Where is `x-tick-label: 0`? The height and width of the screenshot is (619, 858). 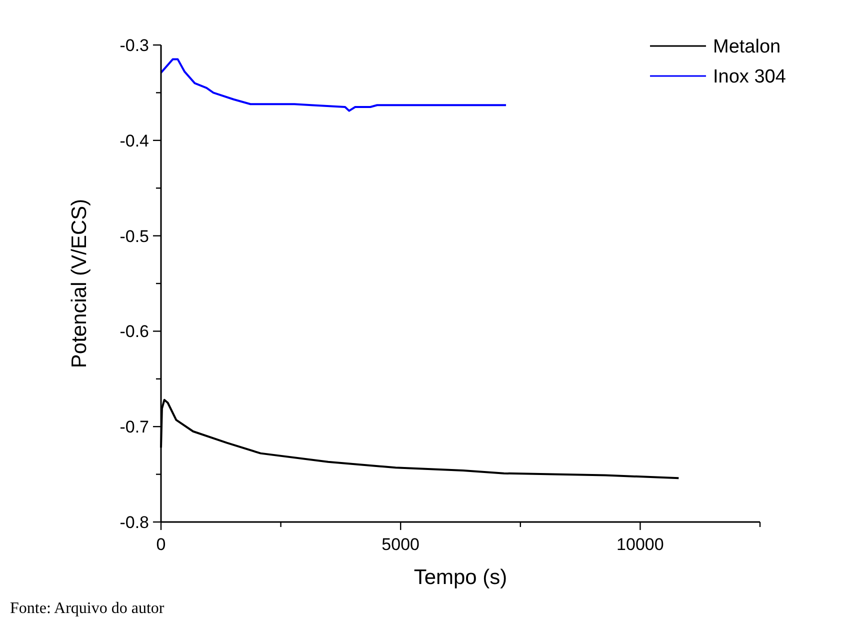 x-tick-label: 0 is located at coordinates (161, 544).